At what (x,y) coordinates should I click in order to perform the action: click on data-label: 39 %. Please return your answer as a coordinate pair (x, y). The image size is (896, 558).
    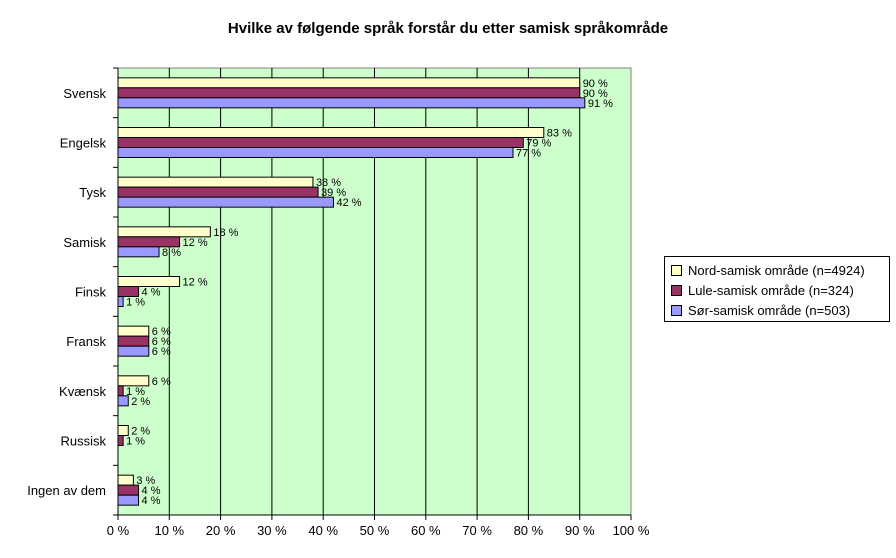
    Looking at the image, I should click on (333, 193).